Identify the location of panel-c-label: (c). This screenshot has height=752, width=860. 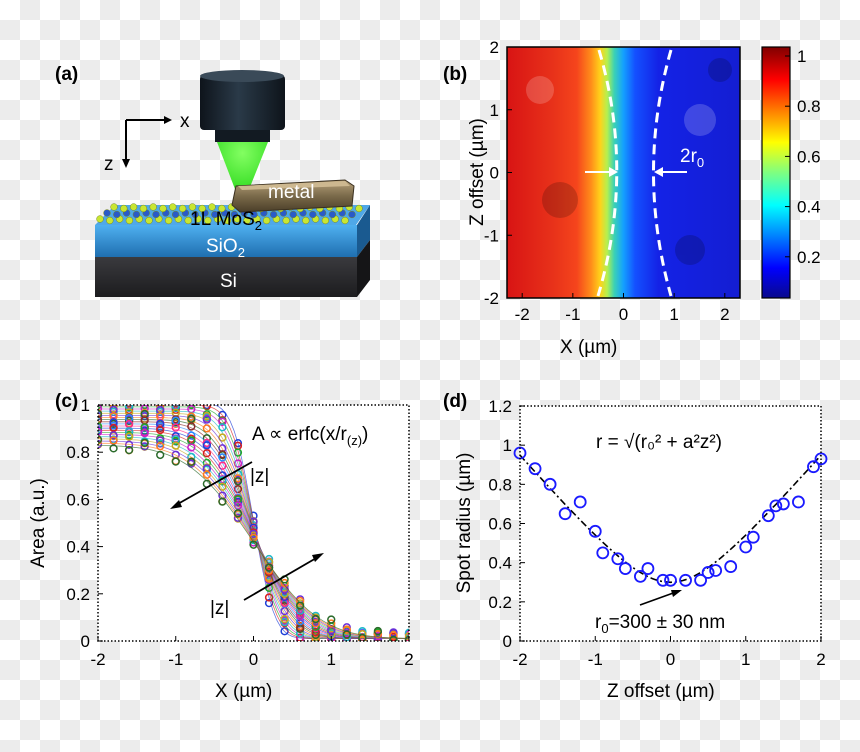
(66, 401).